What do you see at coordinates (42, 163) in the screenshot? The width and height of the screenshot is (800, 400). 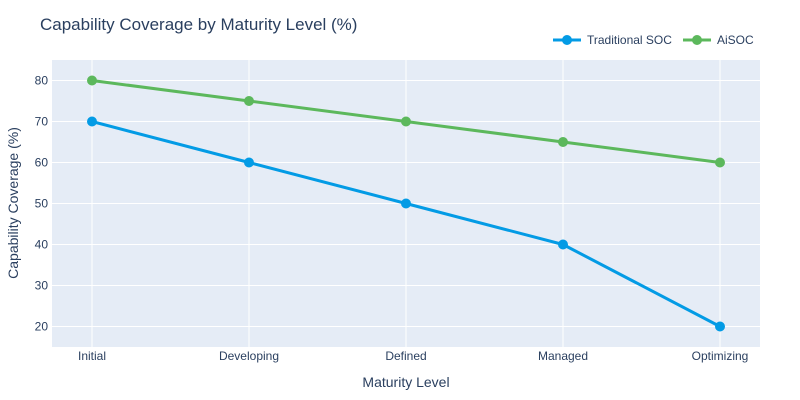 I see `y-tick-label: 60` at bounding box center [42, 163].